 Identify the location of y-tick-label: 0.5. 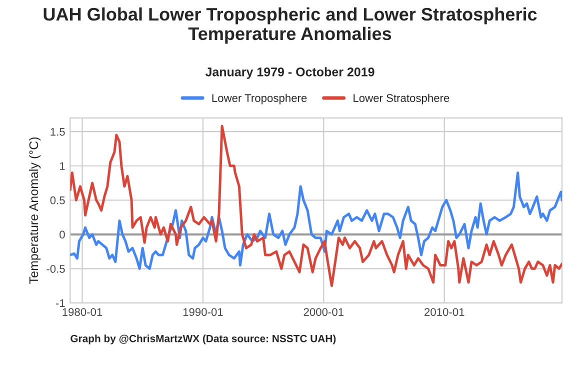
(57, 200).